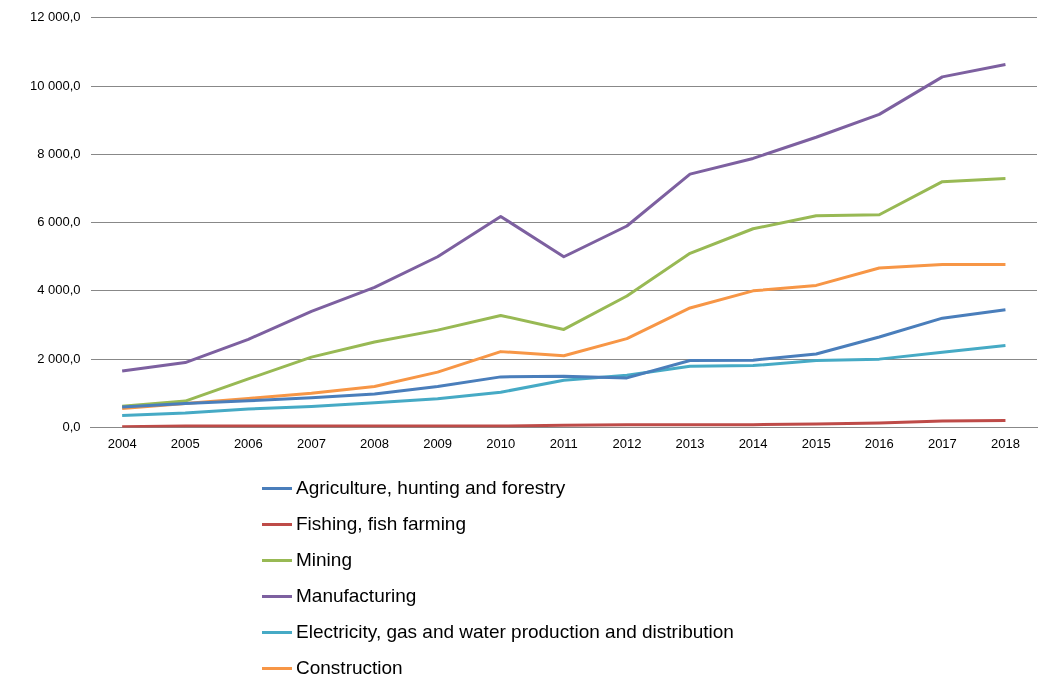 The height and width of the screenshot is (689, 1055). Describe the element at coordinates (185, 443) in the screenshot. I see `x-tick-label: 2005` at that location.